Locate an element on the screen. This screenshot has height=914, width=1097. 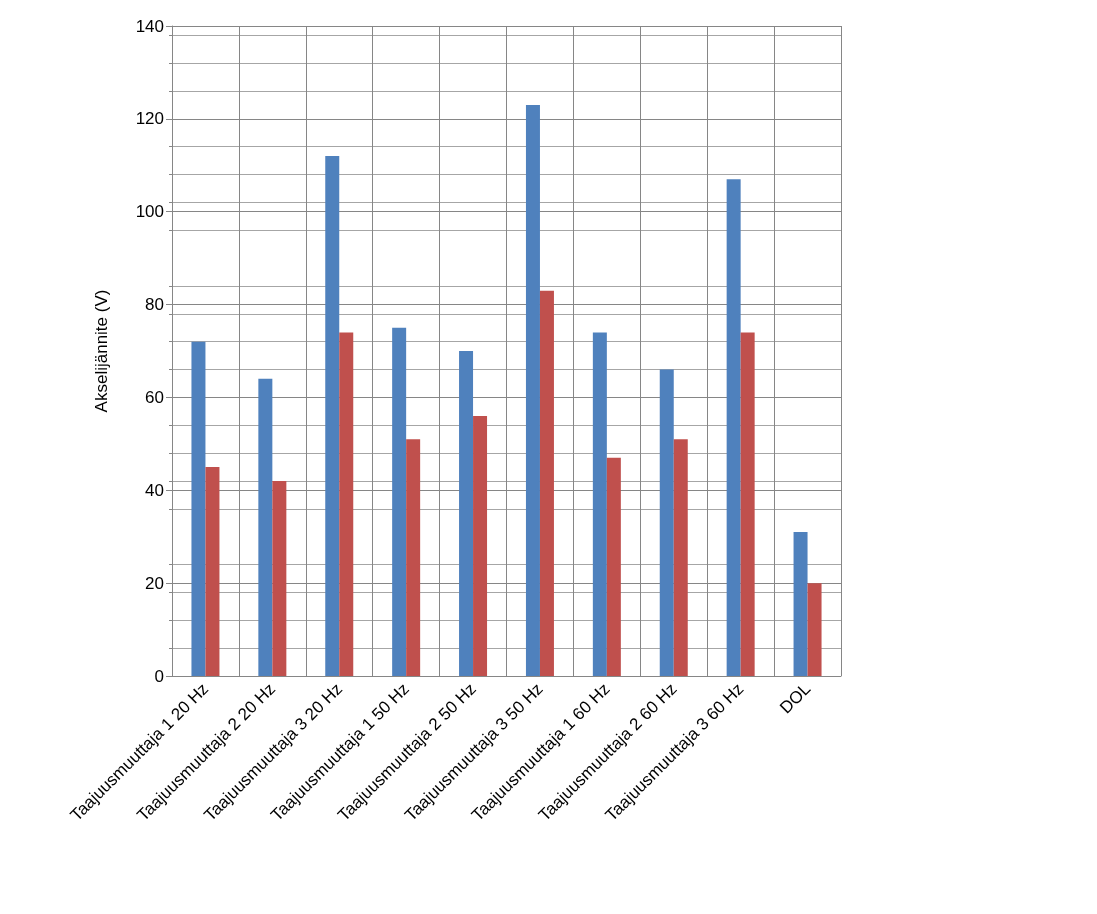
x-tick-label: DOL is located at coordinates (795, 698).